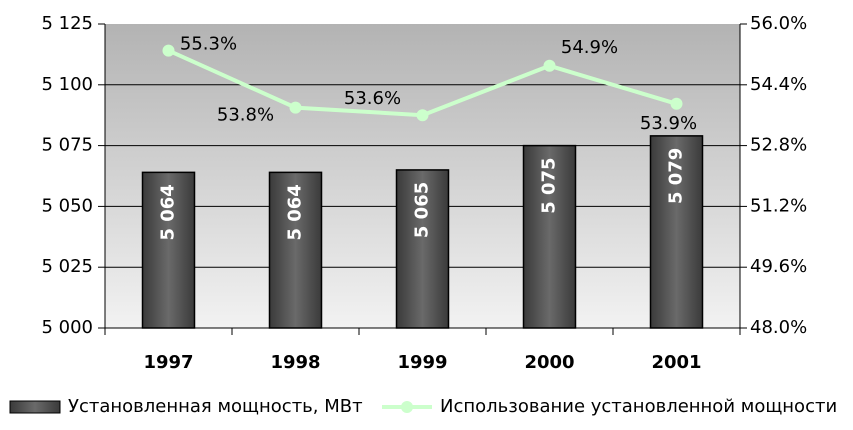 This screenshot has width=853, height=430. I want to click on y2-tick-label: 54.4%, so click(778, 84).